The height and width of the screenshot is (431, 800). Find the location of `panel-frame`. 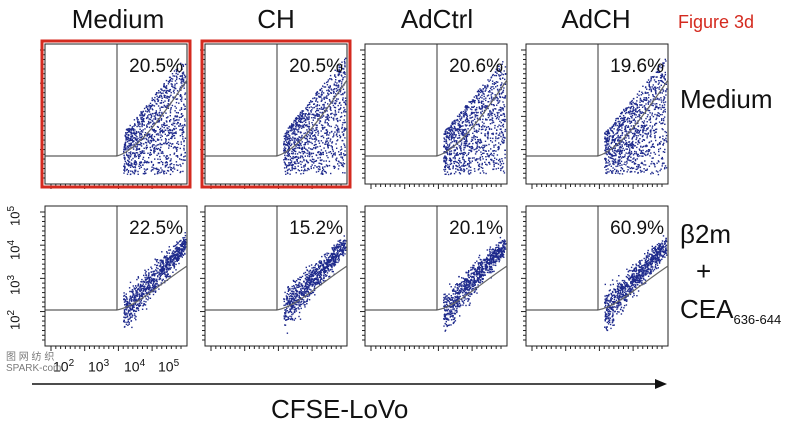

panel-frame is located at coordinates (276, 114).